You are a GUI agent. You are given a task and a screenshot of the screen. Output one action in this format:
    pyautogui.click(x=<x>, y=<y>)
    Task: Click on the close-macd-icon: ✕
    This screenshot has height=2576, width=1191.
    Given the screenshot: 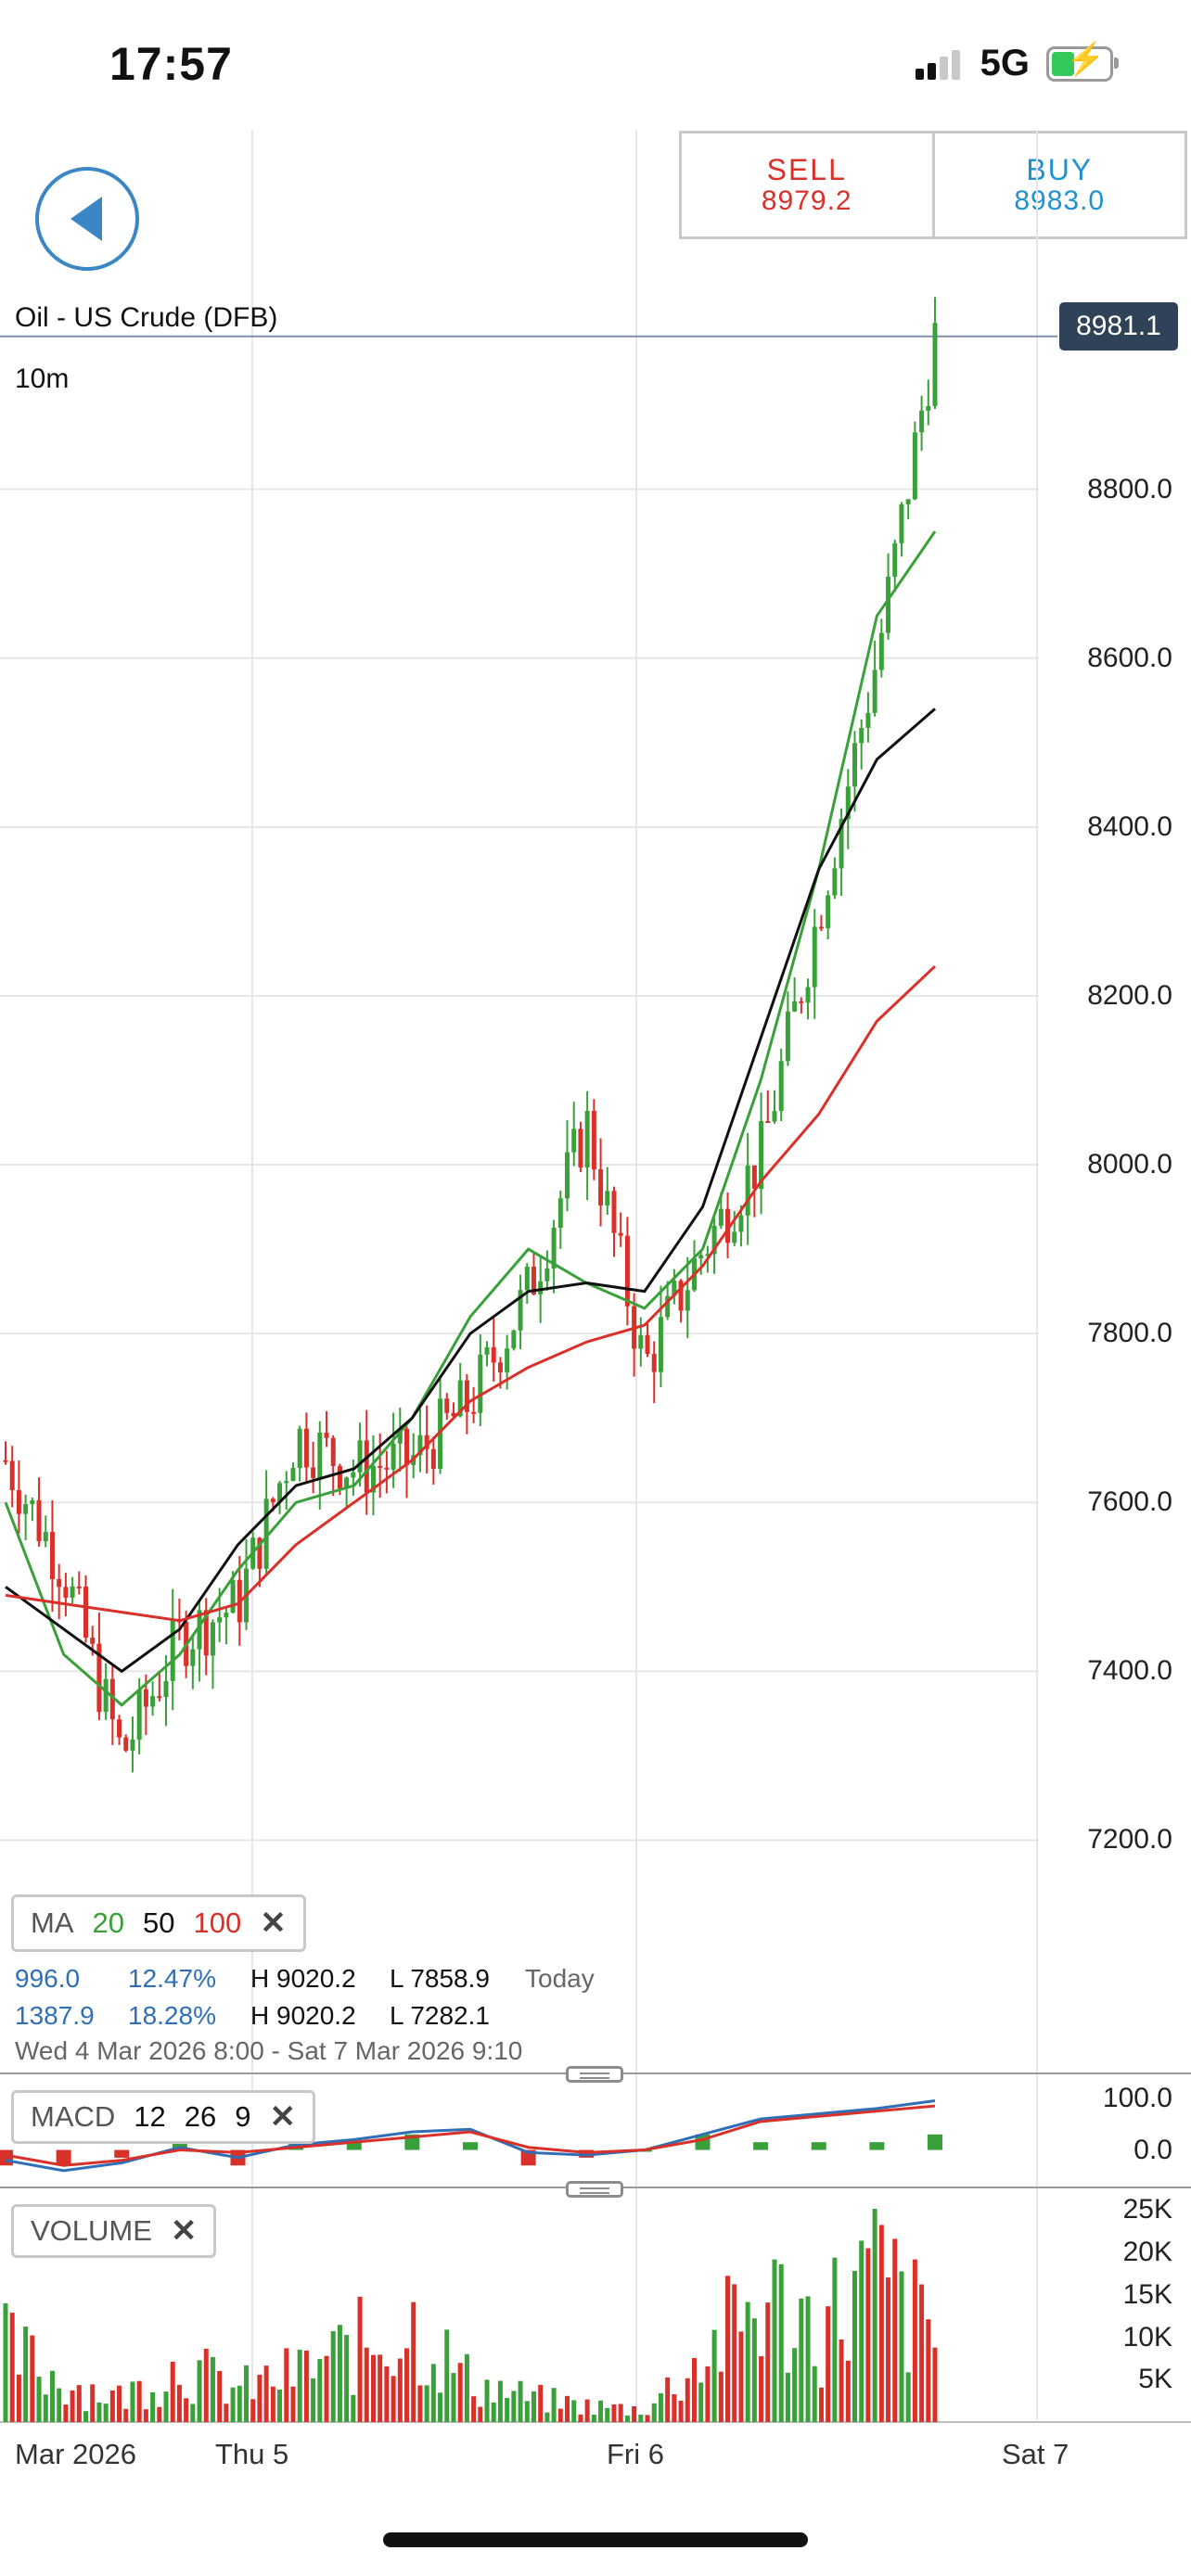 What is the action you would take?
    pyautogui.click(x=283, y=2117)
    